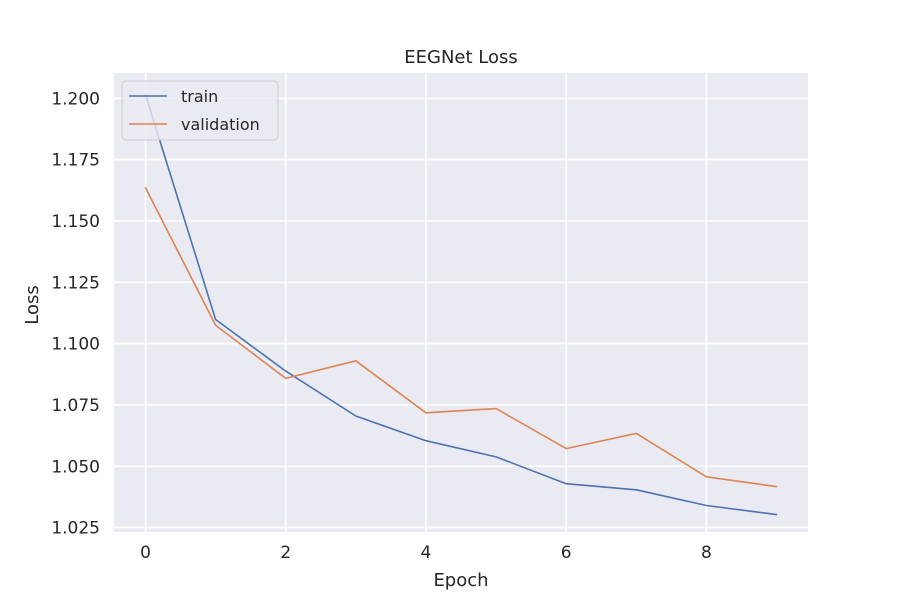  I want to click on y-tick-label: 1.050, so click(75, 467).